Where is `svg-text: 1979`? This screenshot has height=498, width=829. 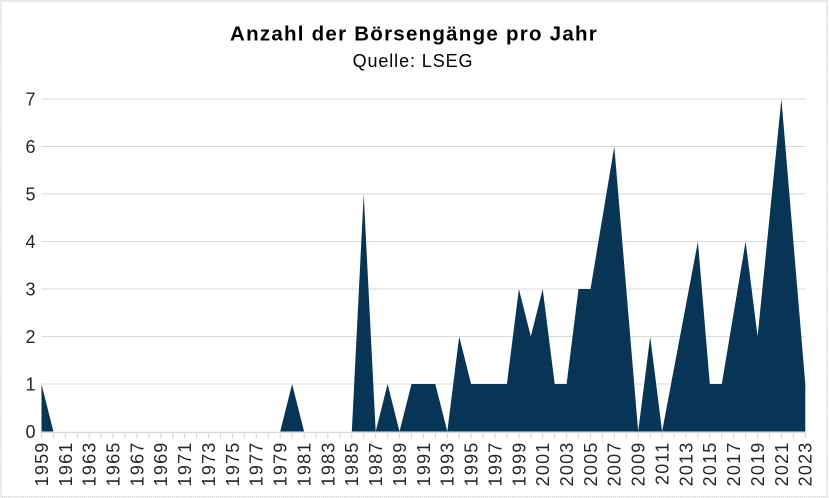
svg-text: 1979 is located at coordinates (281, 464).